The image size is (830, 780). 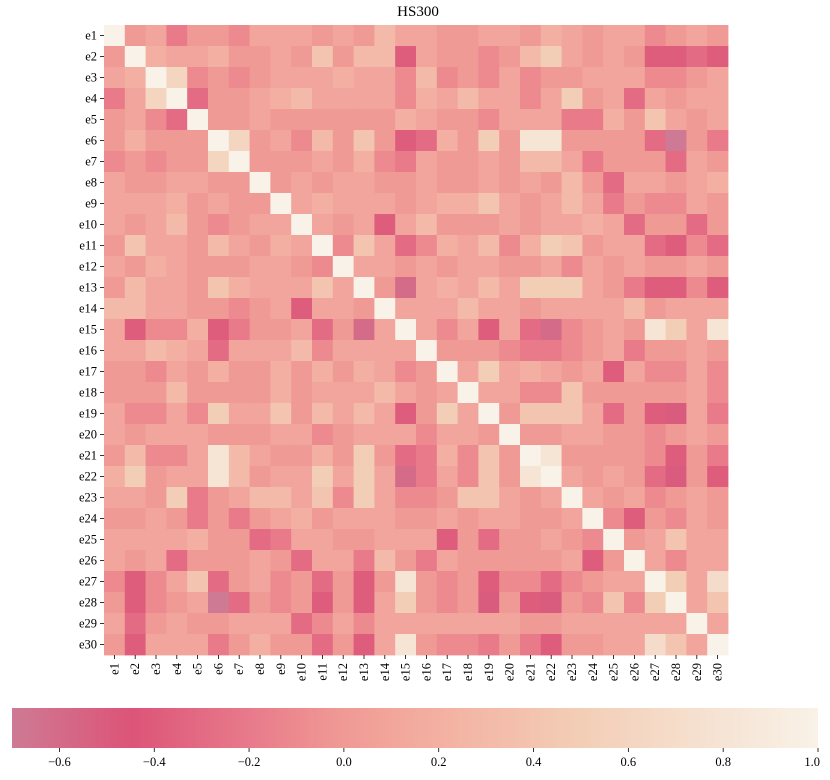 What do you see at coordinates (114, 669) in the screenshot?
I see `column-tick-label: e1` at bounding box center [114, 669].